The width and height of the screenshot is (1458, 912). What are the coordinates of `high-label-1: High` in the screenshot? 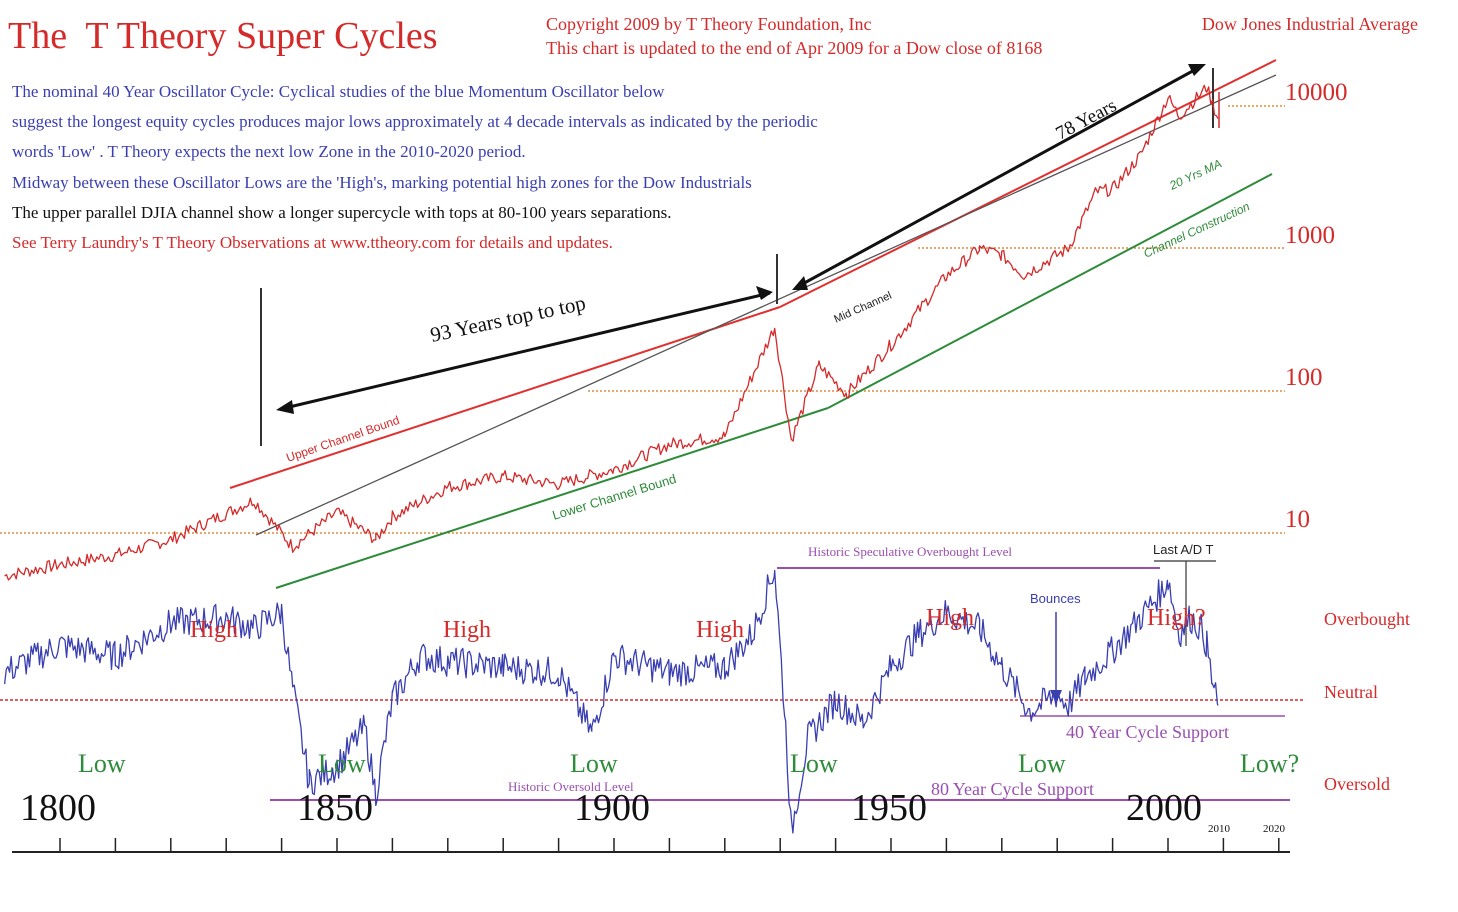 It's located at (214, 630).